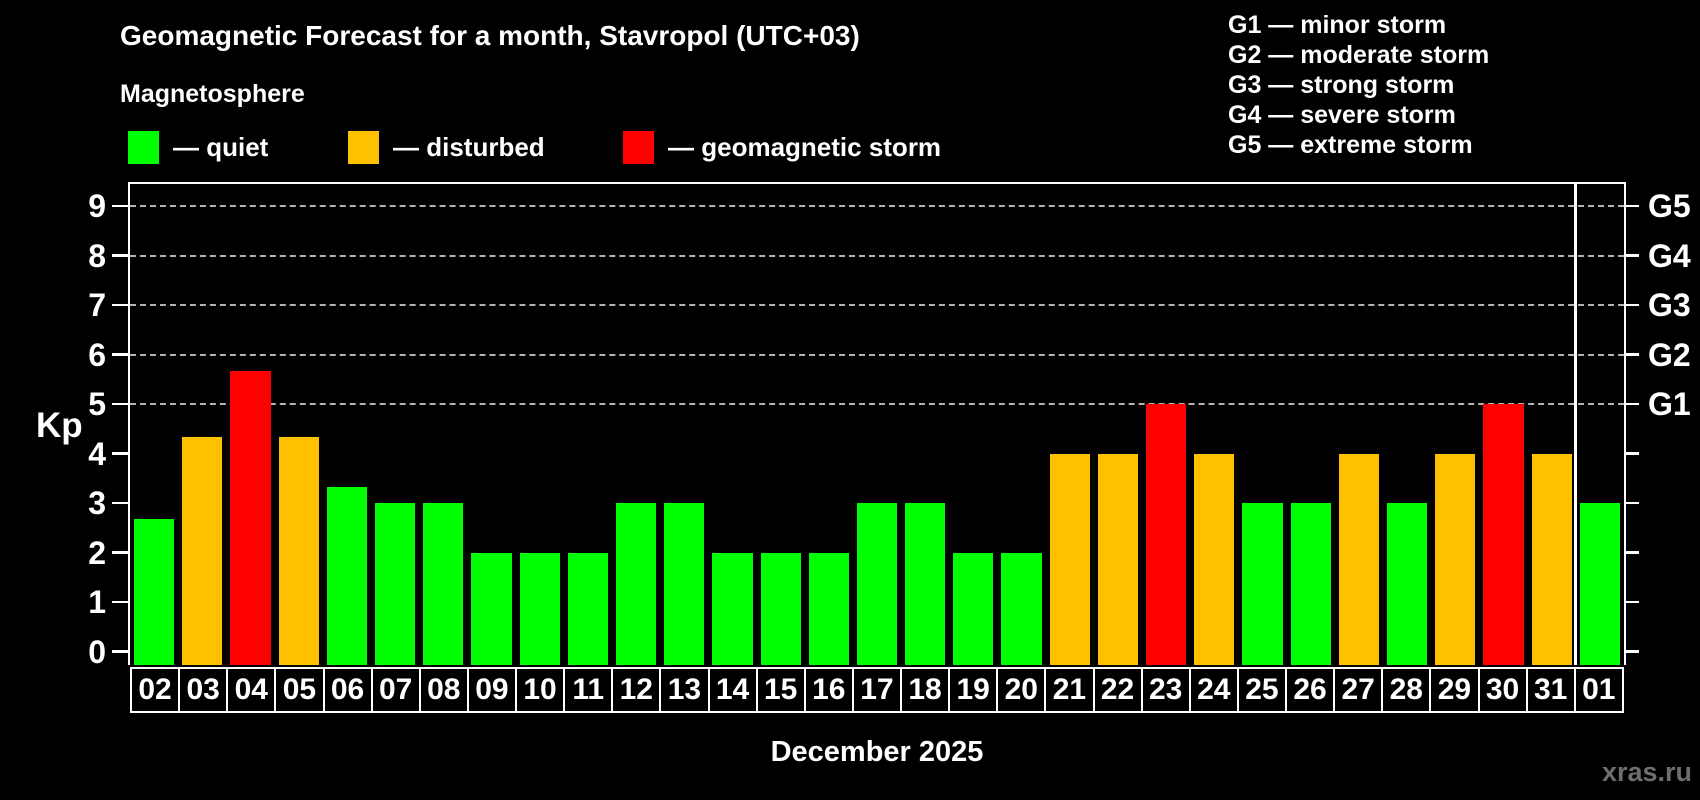 This screenshot has height=800, width=1700. Describe the element at coordinates (59, 425) in the screenshot. I see `y-axis-label: Kp` at that location.